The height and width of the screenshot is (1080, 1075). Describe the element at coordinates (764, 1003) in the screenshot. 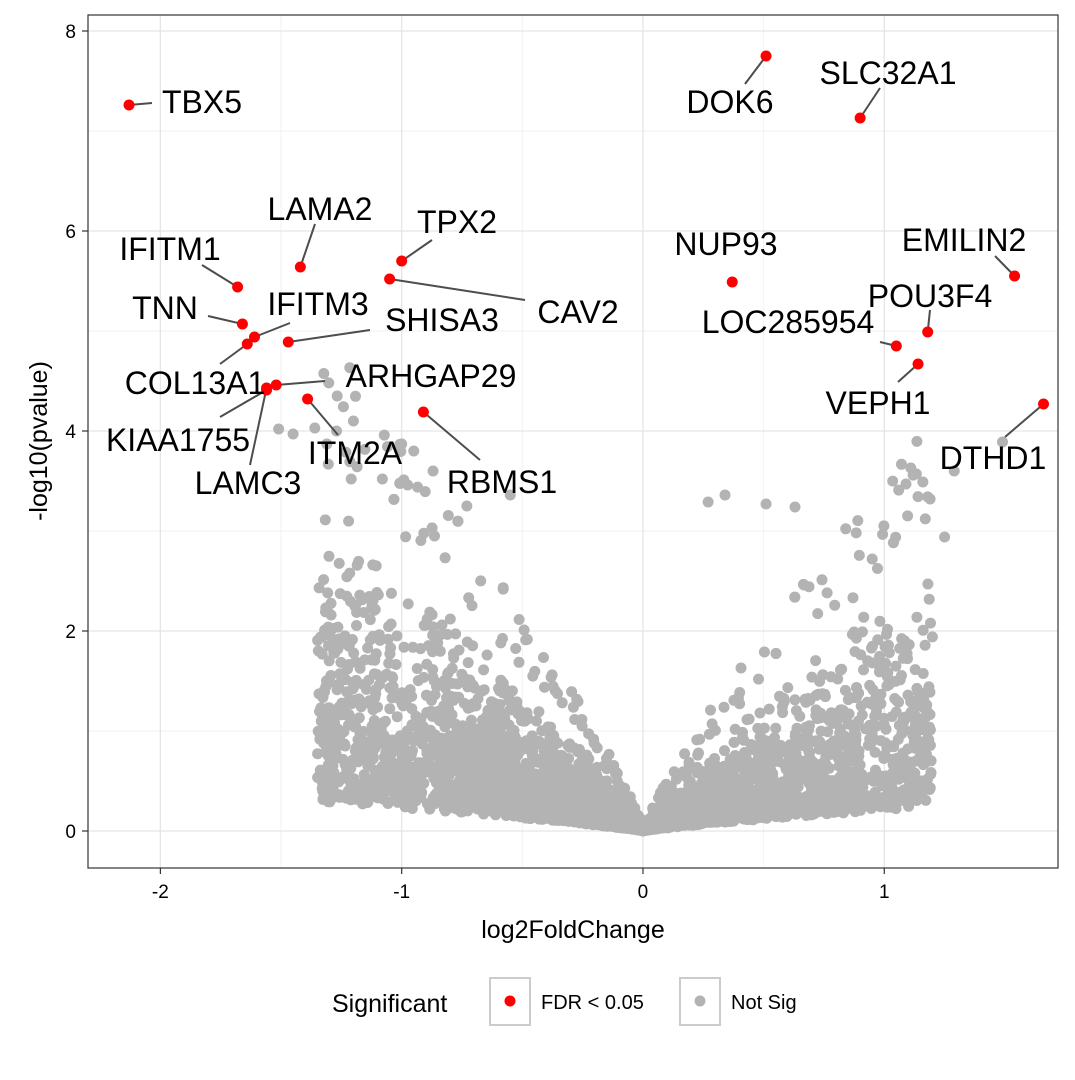

I see `legend-label-notsig: Not Sig` at that location.